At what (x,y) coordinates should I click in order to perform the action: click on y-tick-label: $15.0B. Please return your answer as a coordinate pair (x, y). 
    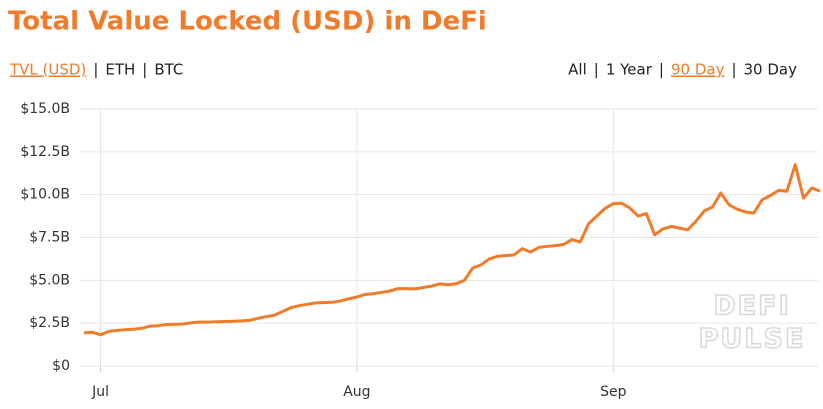
    Looking at the image, I should click on (45, 109).